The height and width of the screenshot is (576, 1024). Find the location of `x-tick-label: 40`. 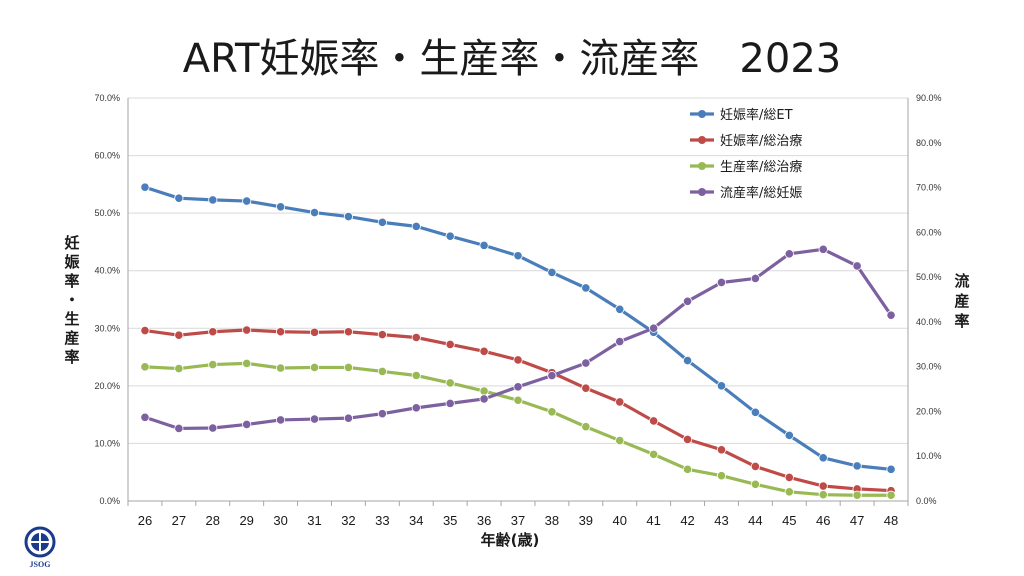

x-tick-label: 40 is located at coordinates (620, 520).